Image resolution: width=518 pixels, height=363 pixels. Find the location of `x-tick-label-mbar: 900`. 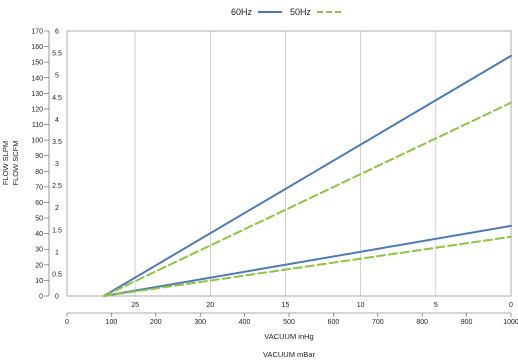

x-tick-label-mbar: 900 is located at coordinates (467, 322).